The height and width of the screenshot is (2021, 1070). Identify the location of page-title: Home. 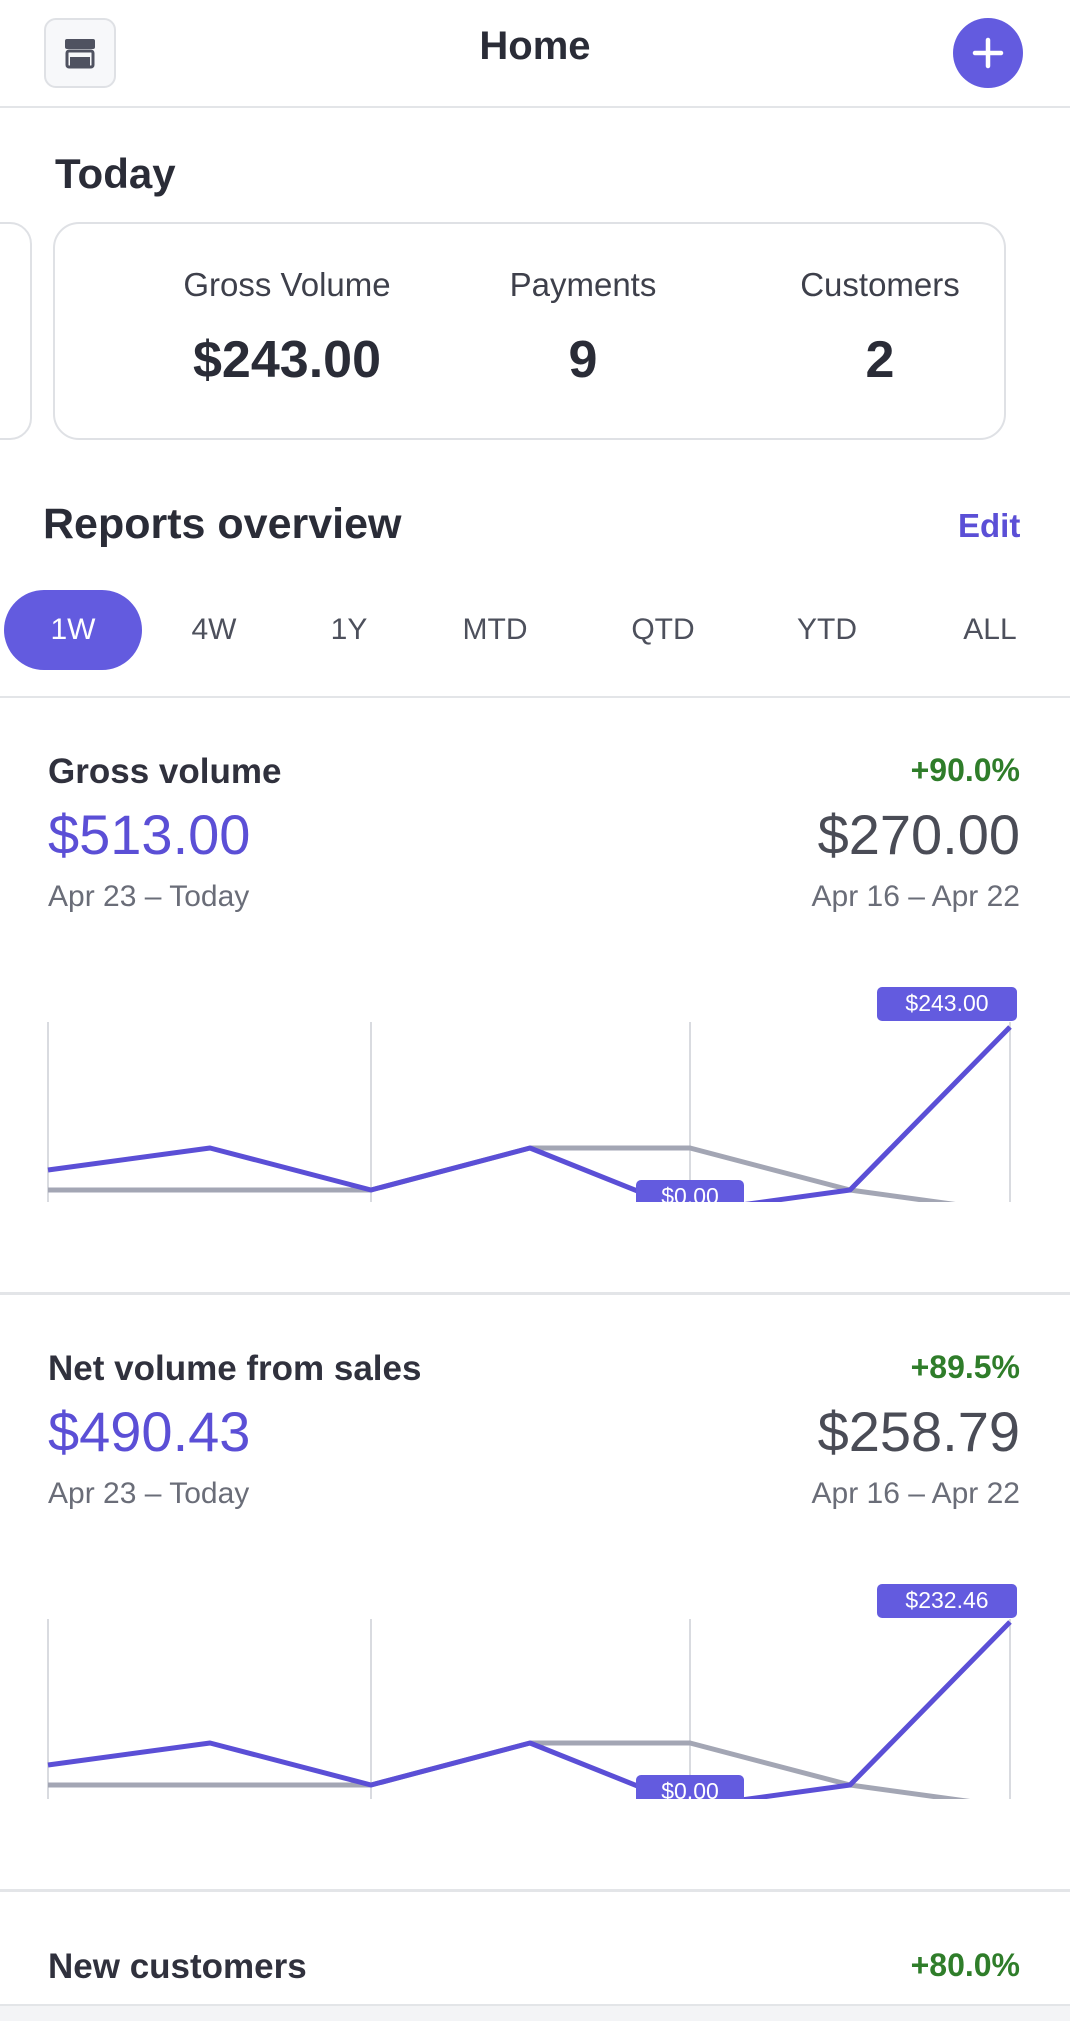
(535, 46).